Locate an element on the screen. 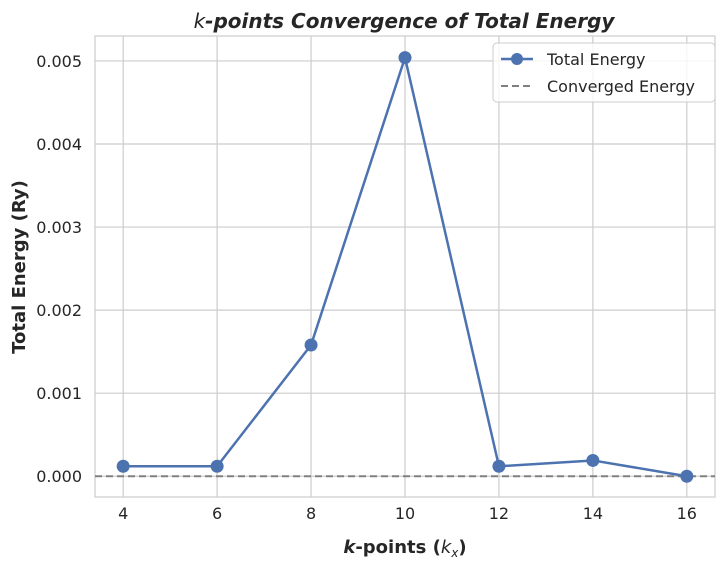 The width and height of the screenshot is (725, 572). y-tick-label: 0.004 is located at coordinates (59, 144).